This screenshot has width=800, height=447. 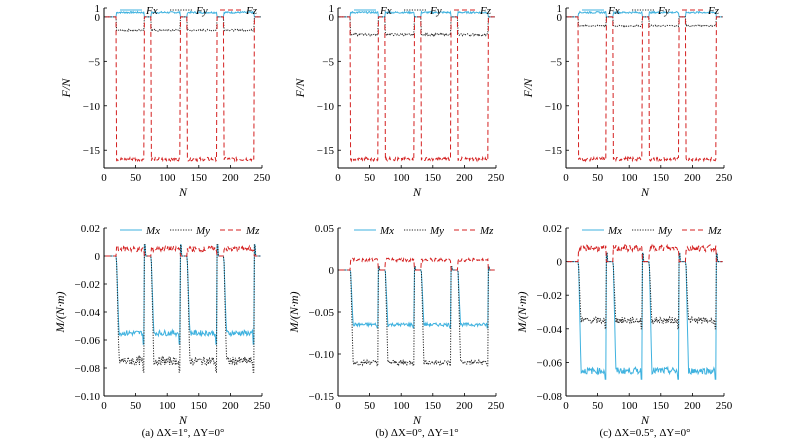 What do you see at coordinates (325, 229) in the screenshot?
I see `y-tick-label: 0.05` at bounding box center [325, 229].